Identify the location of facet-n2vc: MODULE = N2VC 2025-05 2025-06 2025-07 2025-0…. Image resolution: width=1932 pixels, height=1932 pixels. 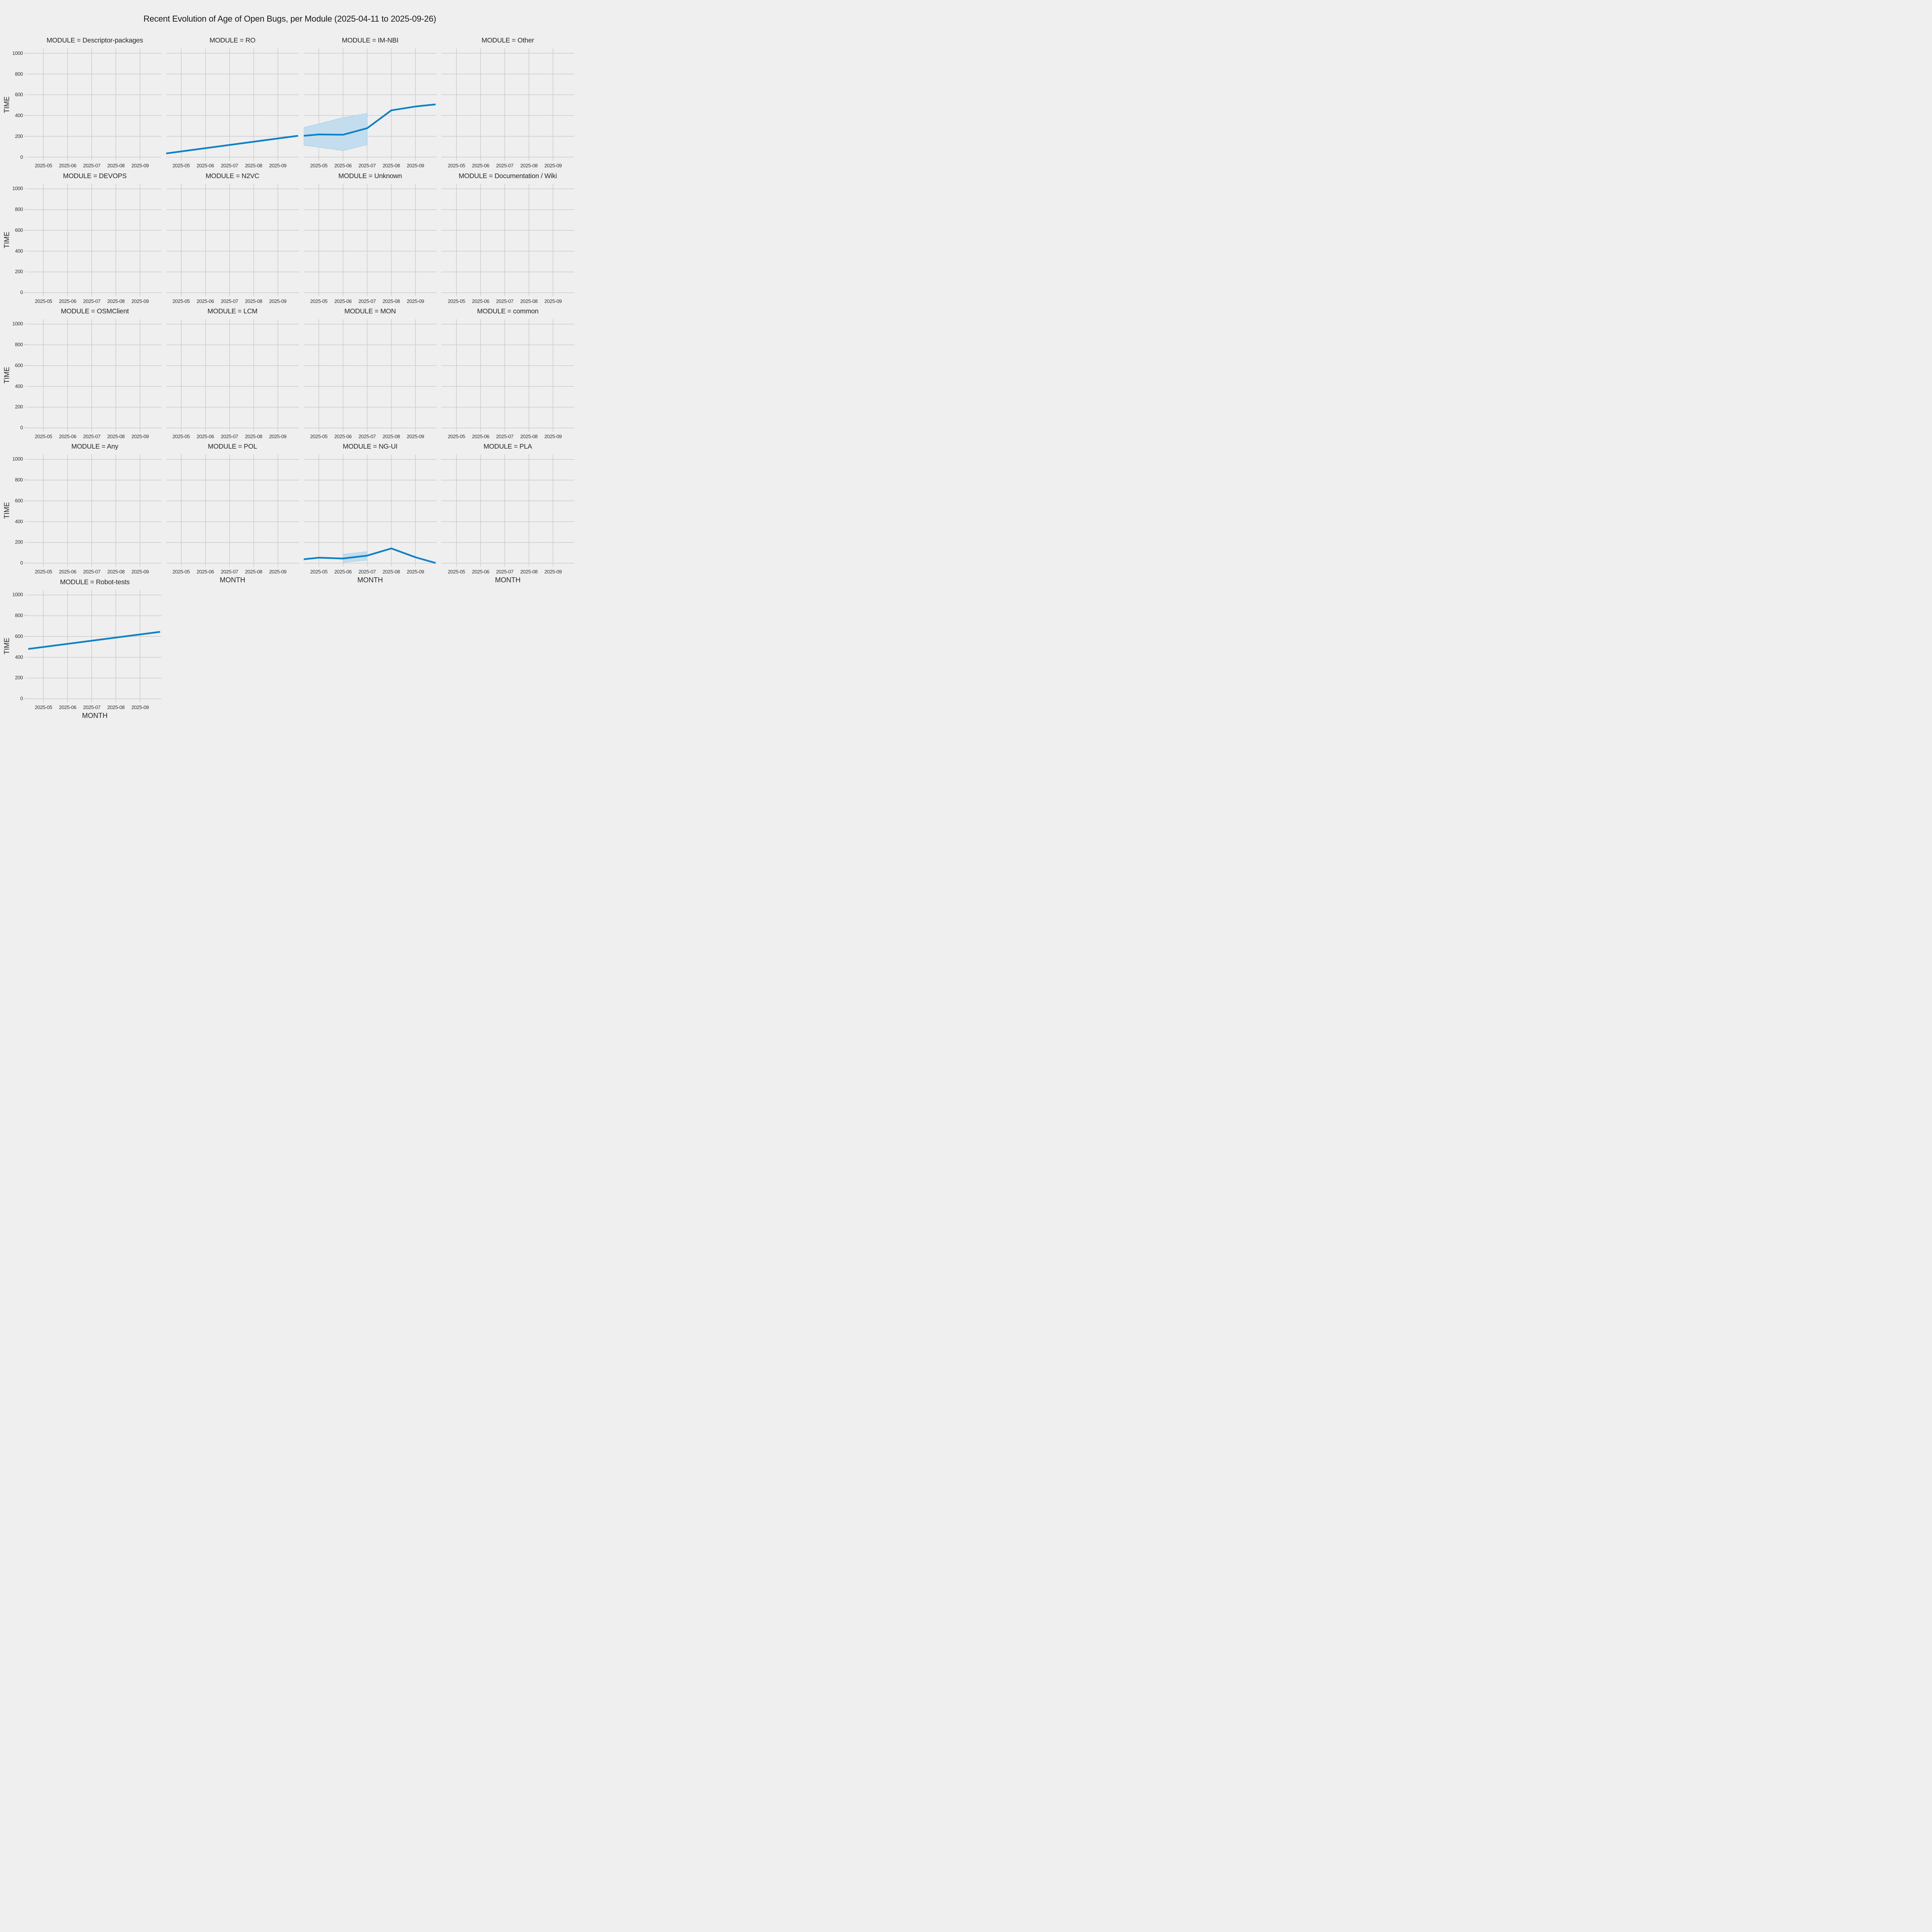
(232, 238).